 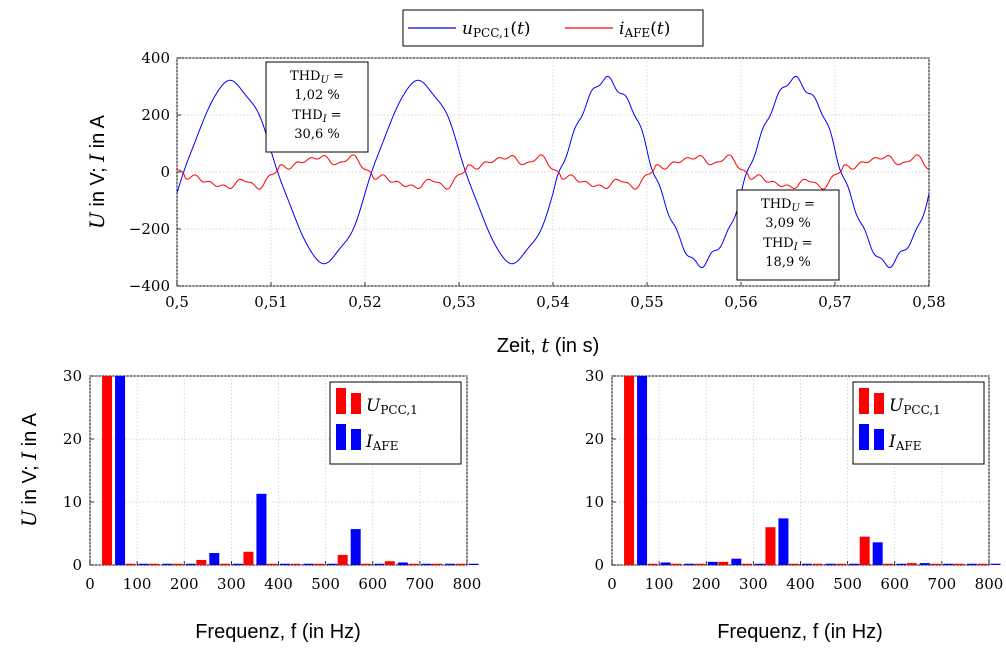 I want to click on y-tick-label: 30, so click(x=72, y=376).